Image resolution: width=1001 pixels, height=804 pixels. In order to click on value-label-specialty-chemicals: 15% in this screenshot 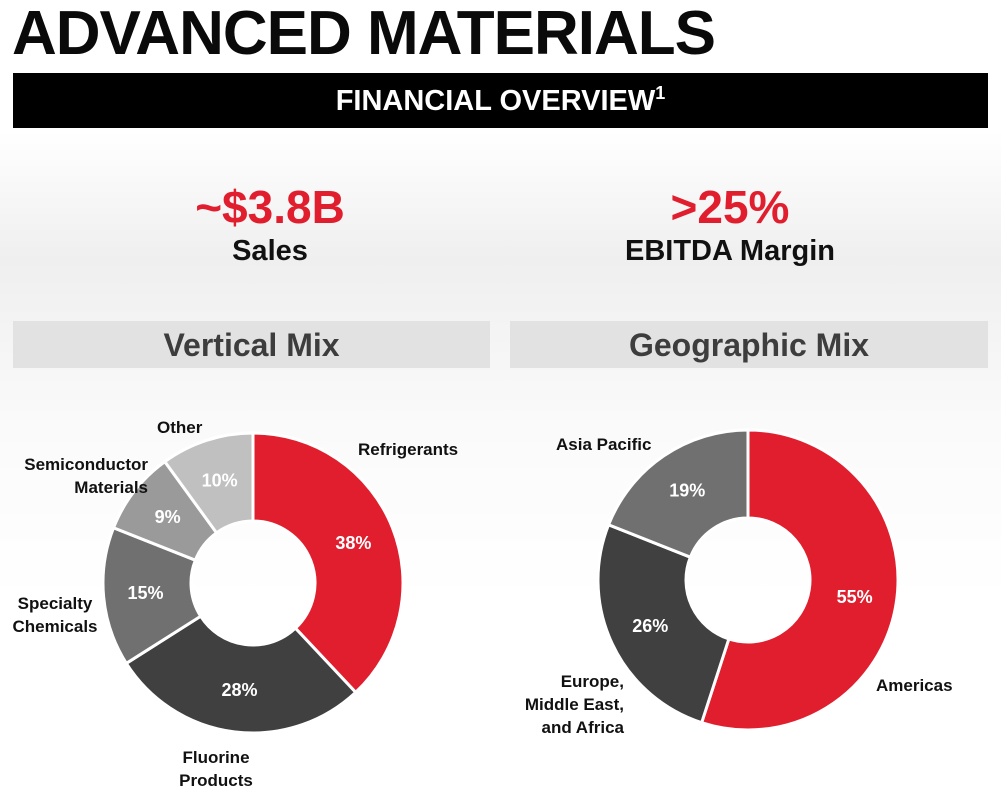, I will do `click(145, 593)`.